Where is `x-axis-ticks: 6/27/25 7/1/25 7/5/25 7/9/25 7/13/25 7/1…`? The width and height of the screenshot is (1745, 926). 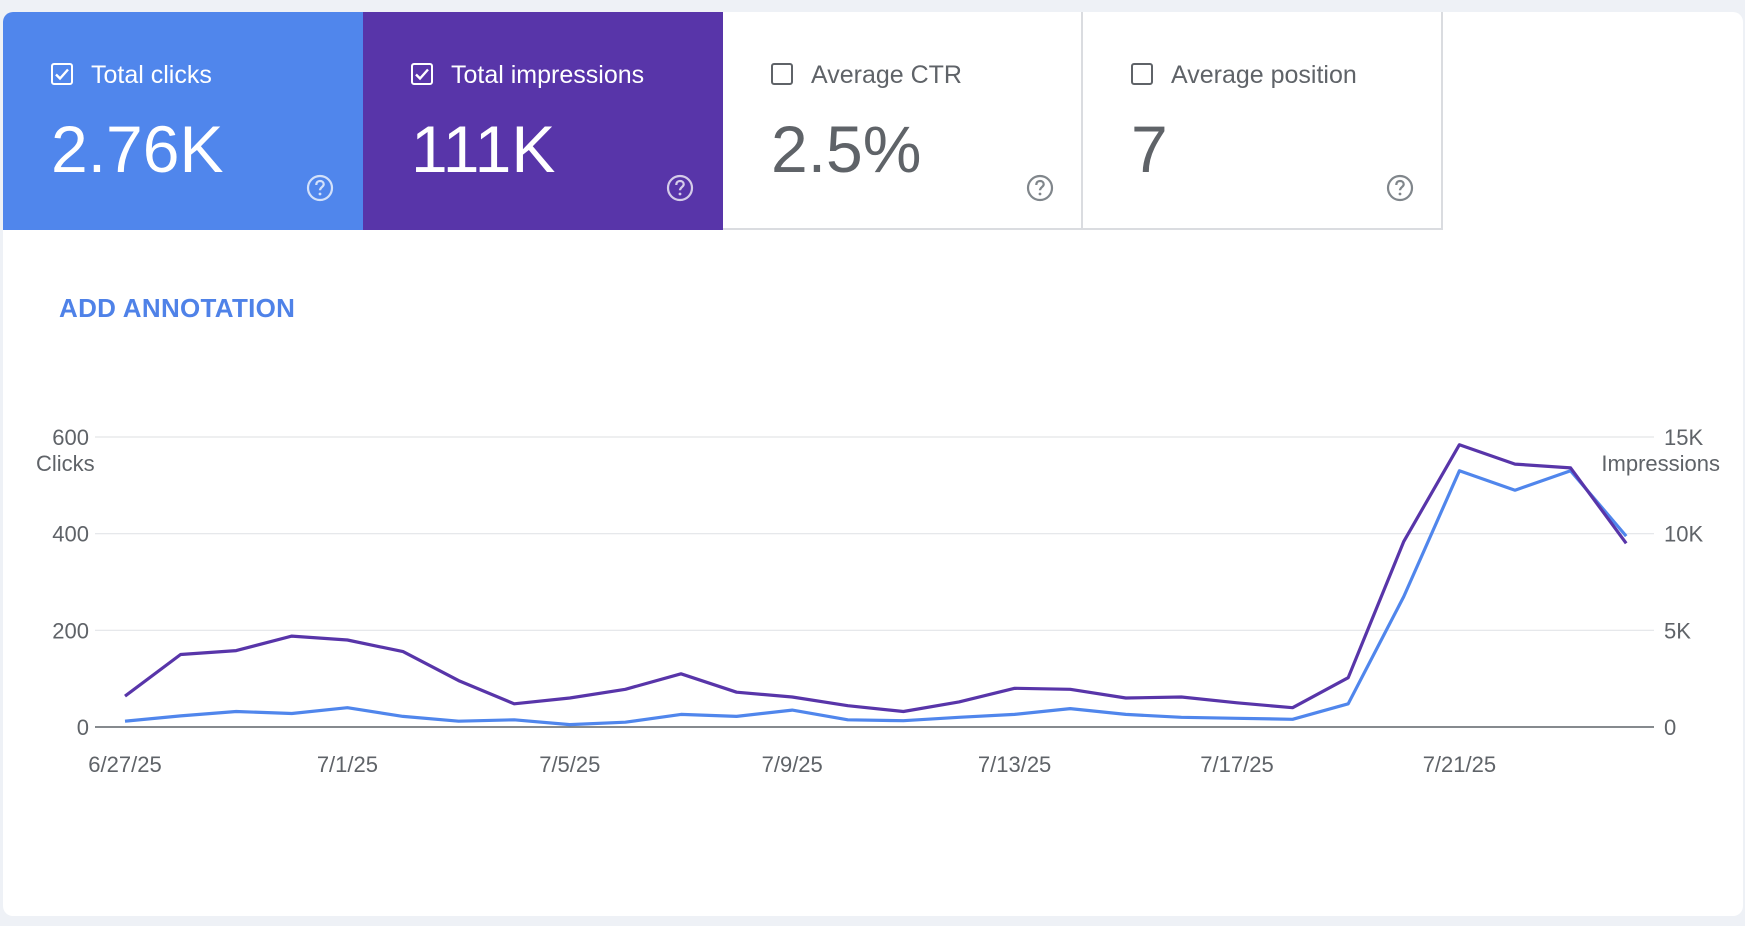
x-axis-ticks: 6/27/25 7/1/25 7/5/25 7/9/25 7/13/25 7/1… is located at coordinates (792, 764).